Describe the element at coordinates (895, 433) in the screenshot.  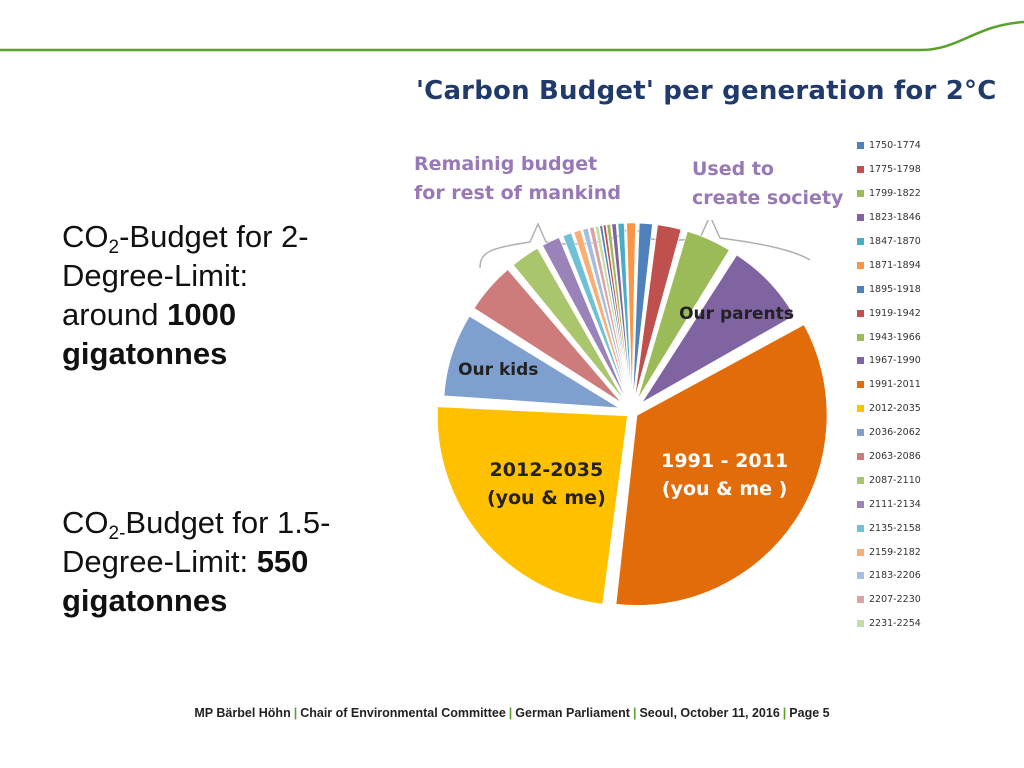
I see `legend-label: 2036-2062` at that location.